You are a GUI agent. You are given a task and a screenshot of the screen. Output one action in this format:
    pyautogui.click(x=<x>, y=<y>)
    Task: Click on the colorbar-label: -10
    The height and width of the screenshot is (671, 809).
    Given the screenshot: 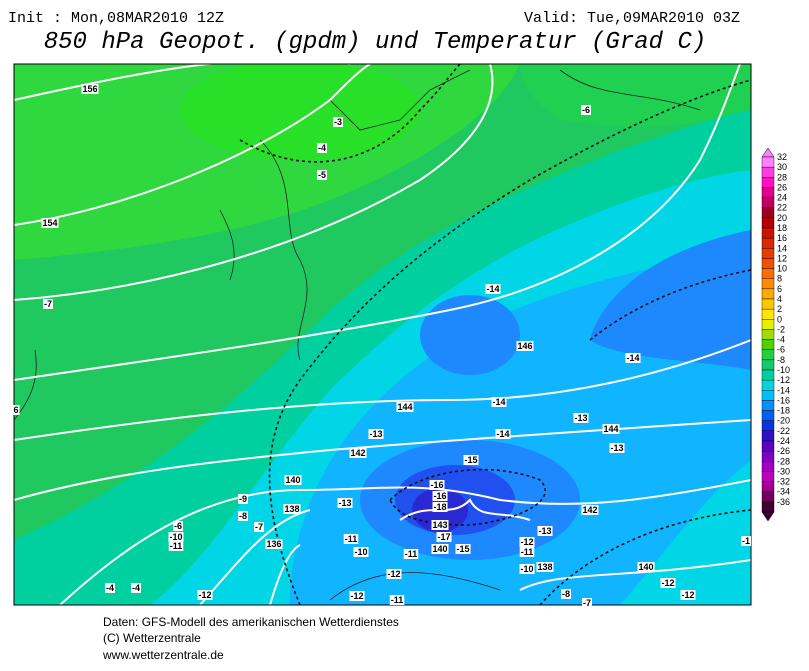 What is the action you would take?
    pyautogui.click(x=783, y=370)
    